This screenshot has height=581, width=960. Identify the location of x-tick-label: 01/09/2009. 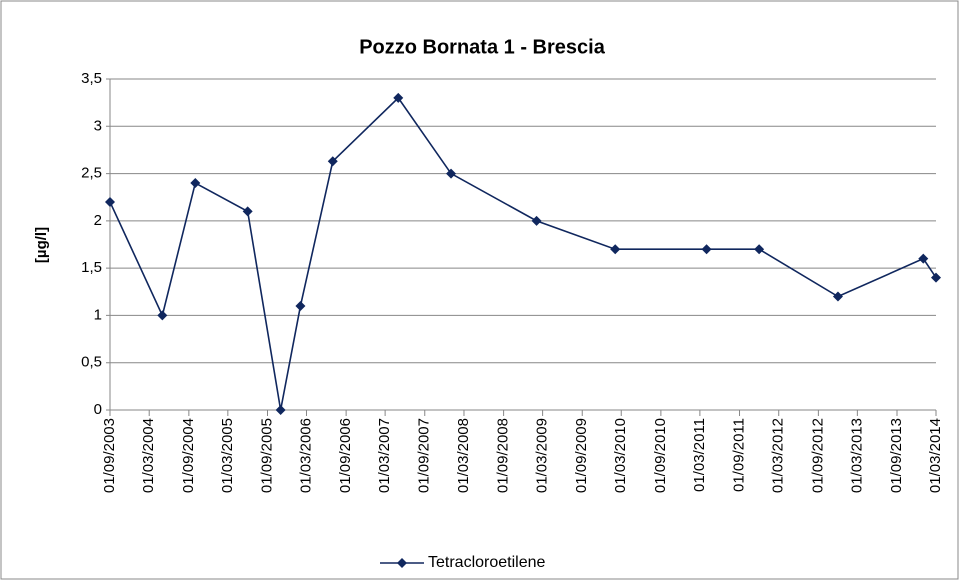
(581, 455).